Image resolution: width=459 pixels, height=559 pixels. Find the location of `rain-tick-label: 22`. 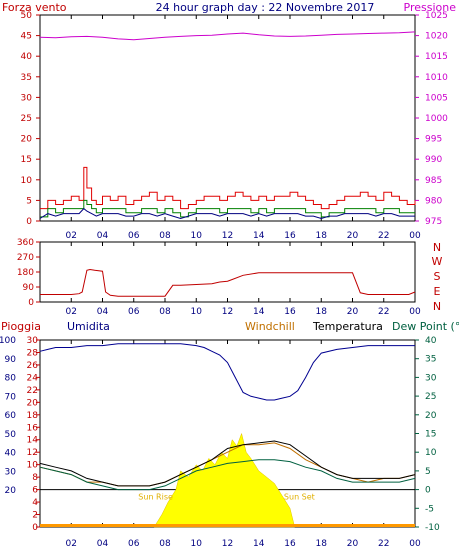

rain-tick-label: 22 is located at coordinates (32, 391).